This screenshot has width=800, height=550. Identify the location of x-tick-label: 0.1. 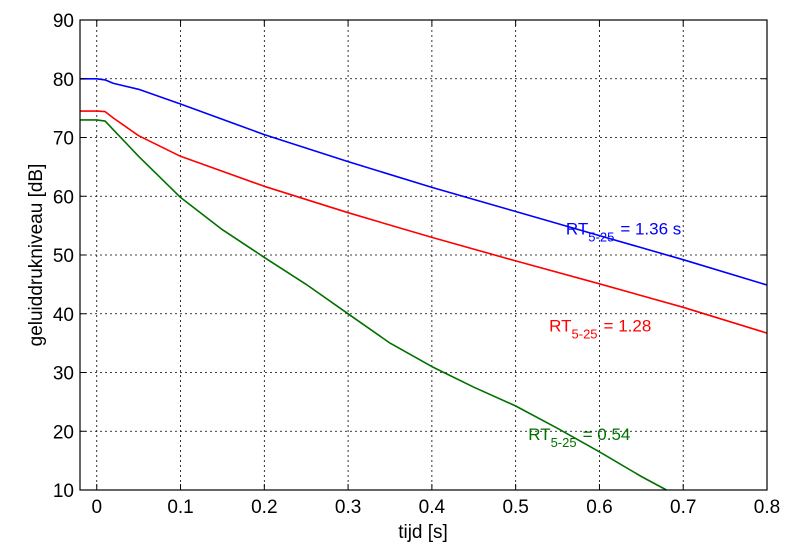
(180, 507).